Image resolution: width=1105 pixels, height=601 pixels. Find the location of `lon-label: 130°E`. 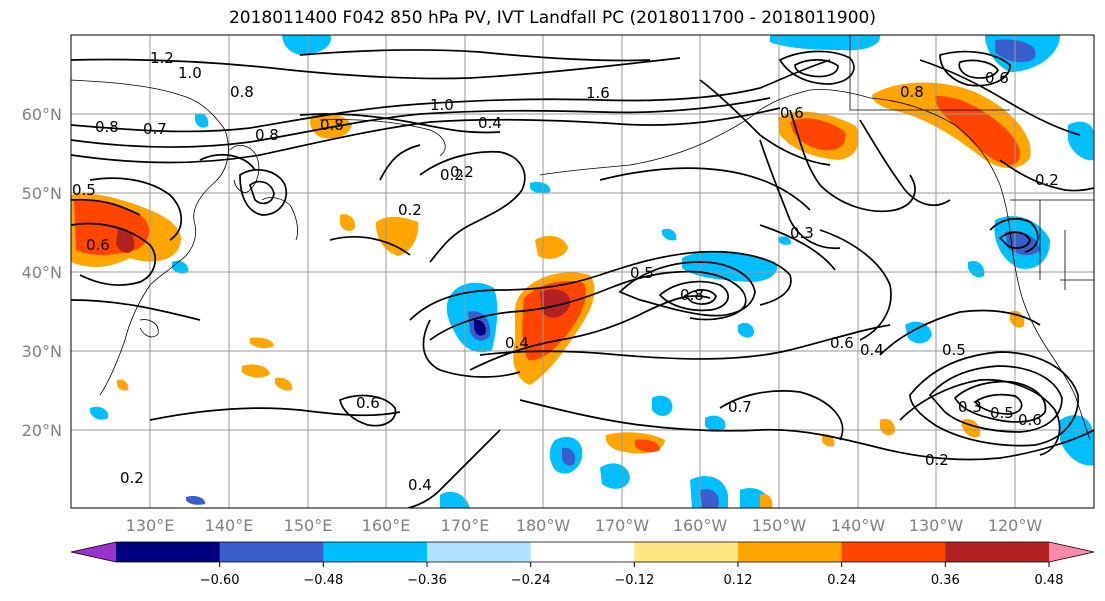

lon-label: 130°E is located at coordinates (150, 525).